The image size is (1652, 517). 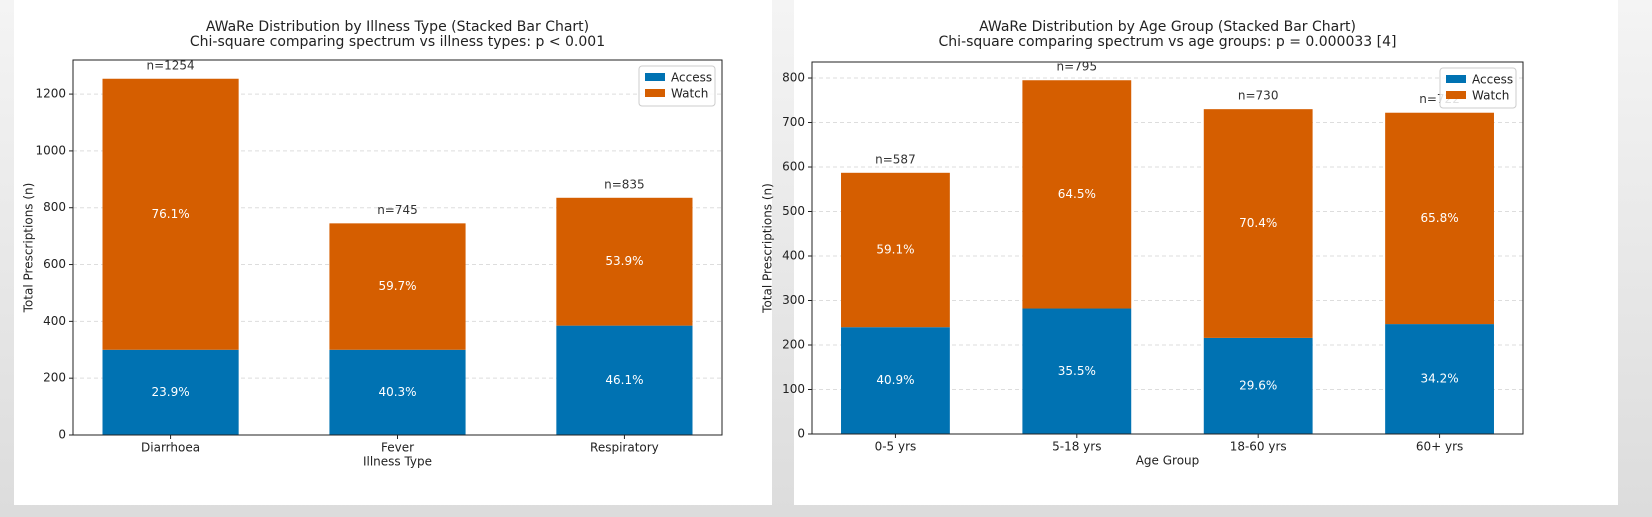 What do you see at coordinates (624, 448) in the screenshot?
I see `x-tick-label: Respiratory` at bounding box center [624, 448].